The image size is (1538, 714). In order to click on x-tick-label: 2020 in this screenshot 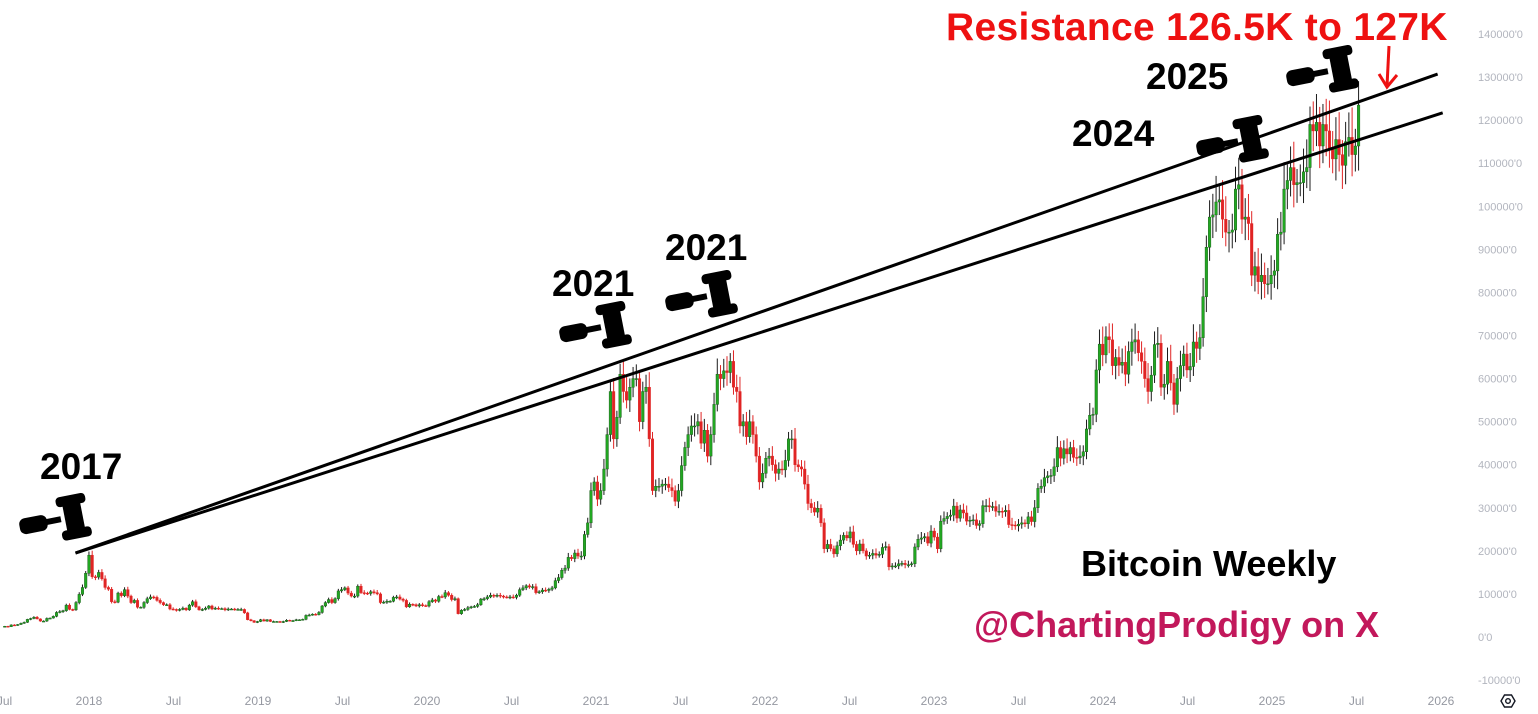, I will do `click(427, 701)`.